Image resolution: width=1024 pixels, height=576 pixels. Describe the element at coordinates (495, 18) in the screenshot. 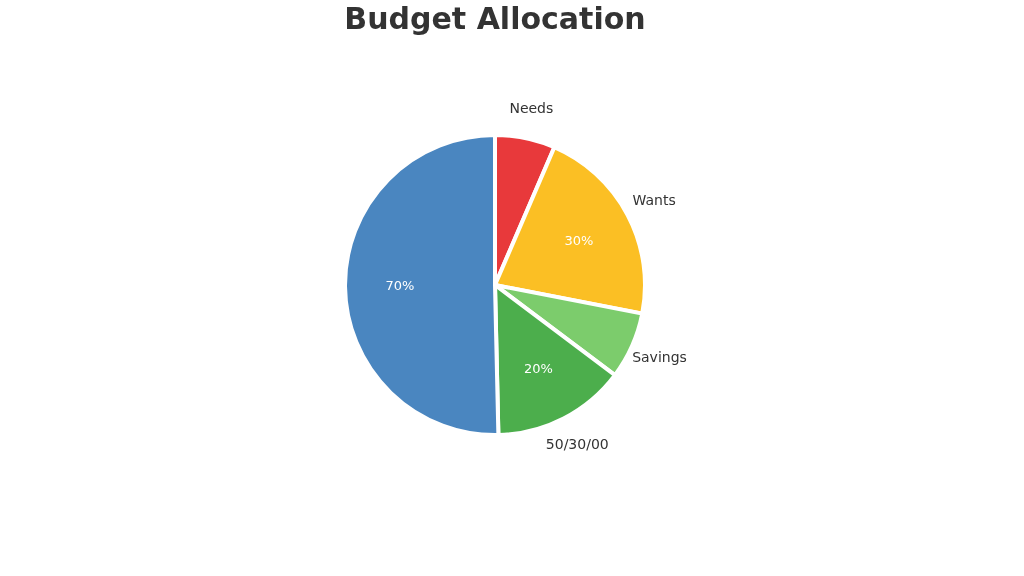

I see `chart-title: Budget Allocation` at that location.